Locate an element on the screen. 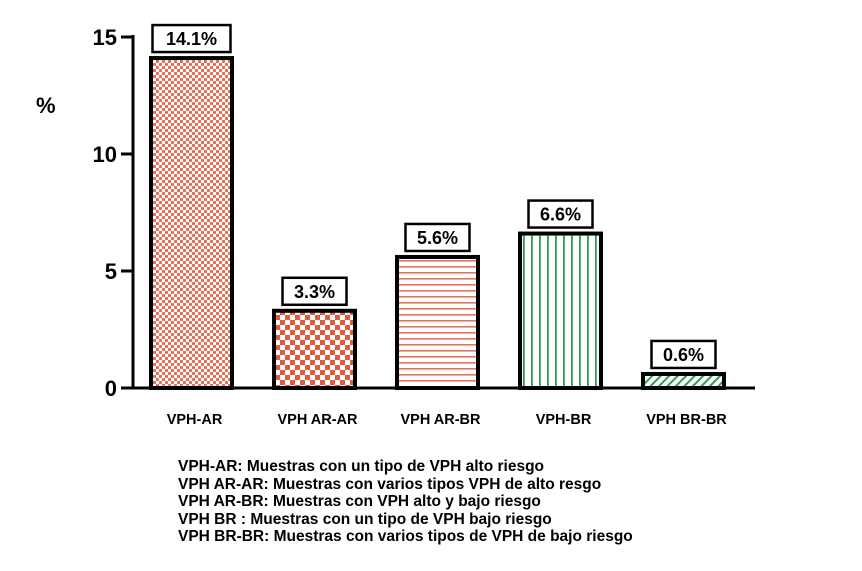 The height and width of the screenshot is (571, 862). data-label: 0.6% is located at coordinates (683, 355).